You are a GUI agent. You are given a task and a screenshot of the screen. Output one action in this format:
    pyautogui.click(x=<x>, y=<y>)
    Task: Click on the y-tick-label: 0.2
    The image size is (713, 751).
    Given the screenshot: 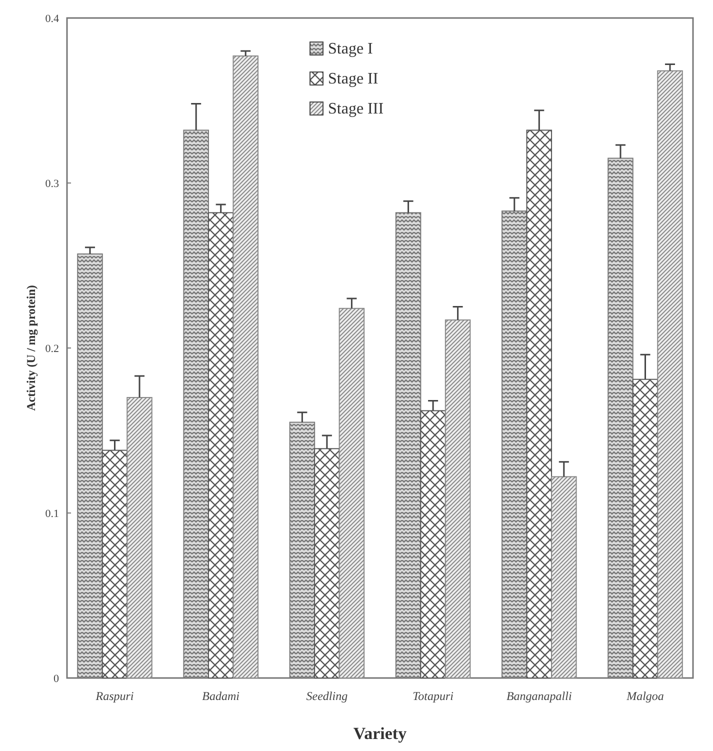 What is the action you would take?
    pyautogui.click(x=52, y=348)
    